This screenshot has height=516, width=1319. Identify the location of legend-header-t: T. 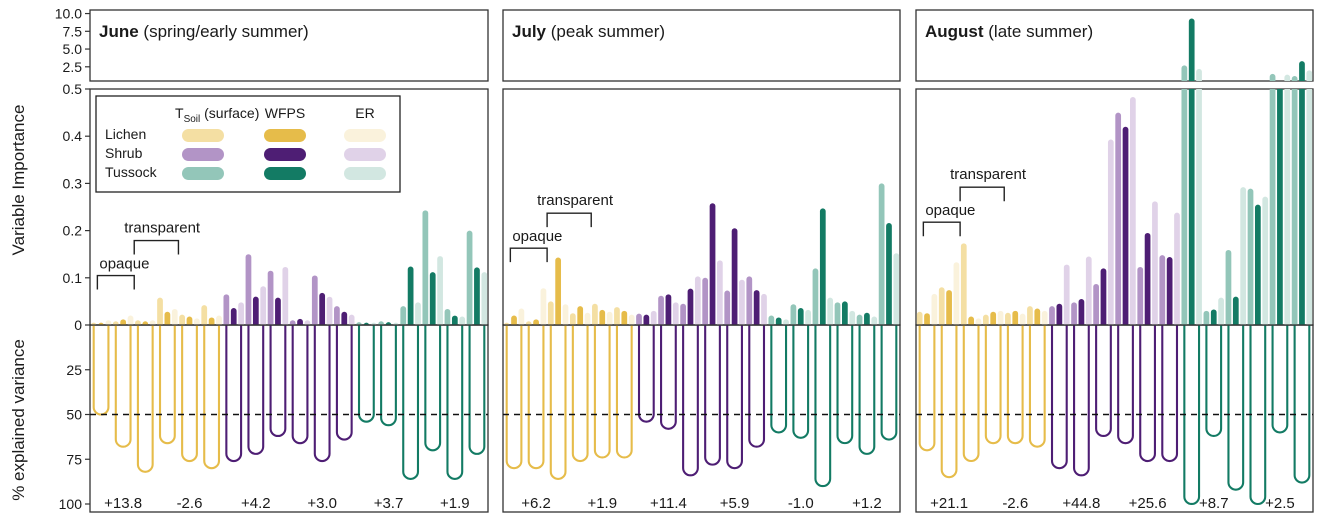
(179, 113).